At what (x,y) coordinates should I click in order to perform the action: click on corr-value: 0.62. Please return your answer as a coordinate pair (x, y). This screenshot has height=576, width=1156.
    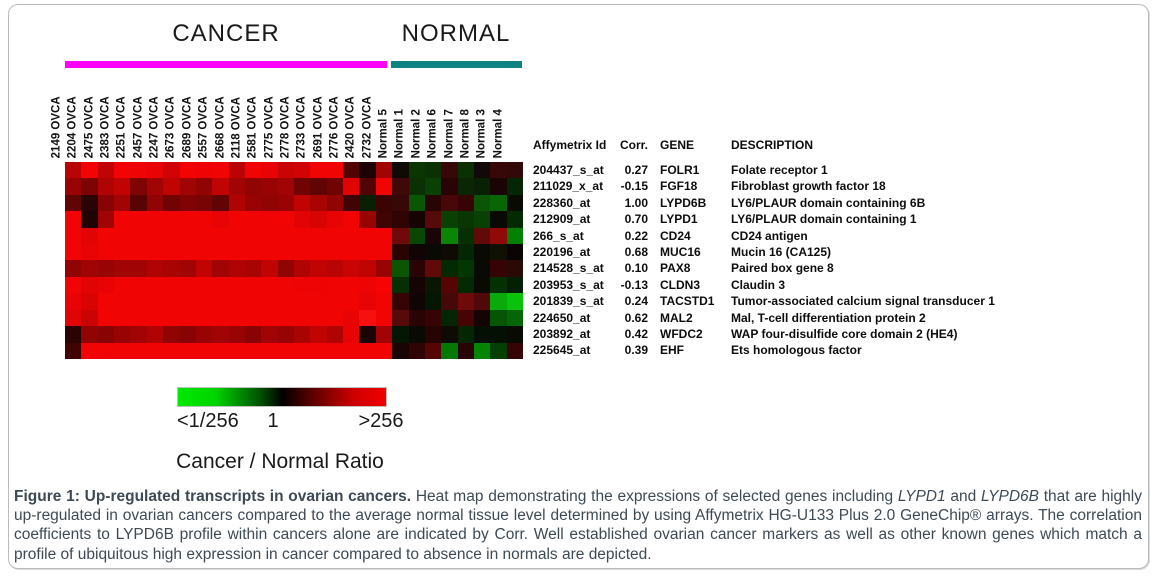
    Looking at the image, I should click on (636, 317).